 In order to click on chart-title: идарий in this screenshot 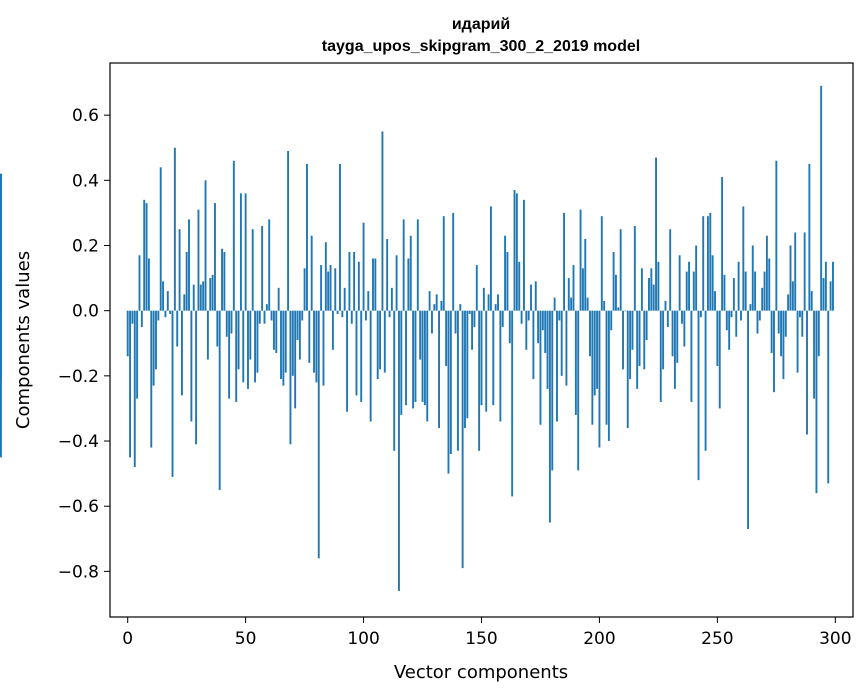, I will do `click(481, 24)`.